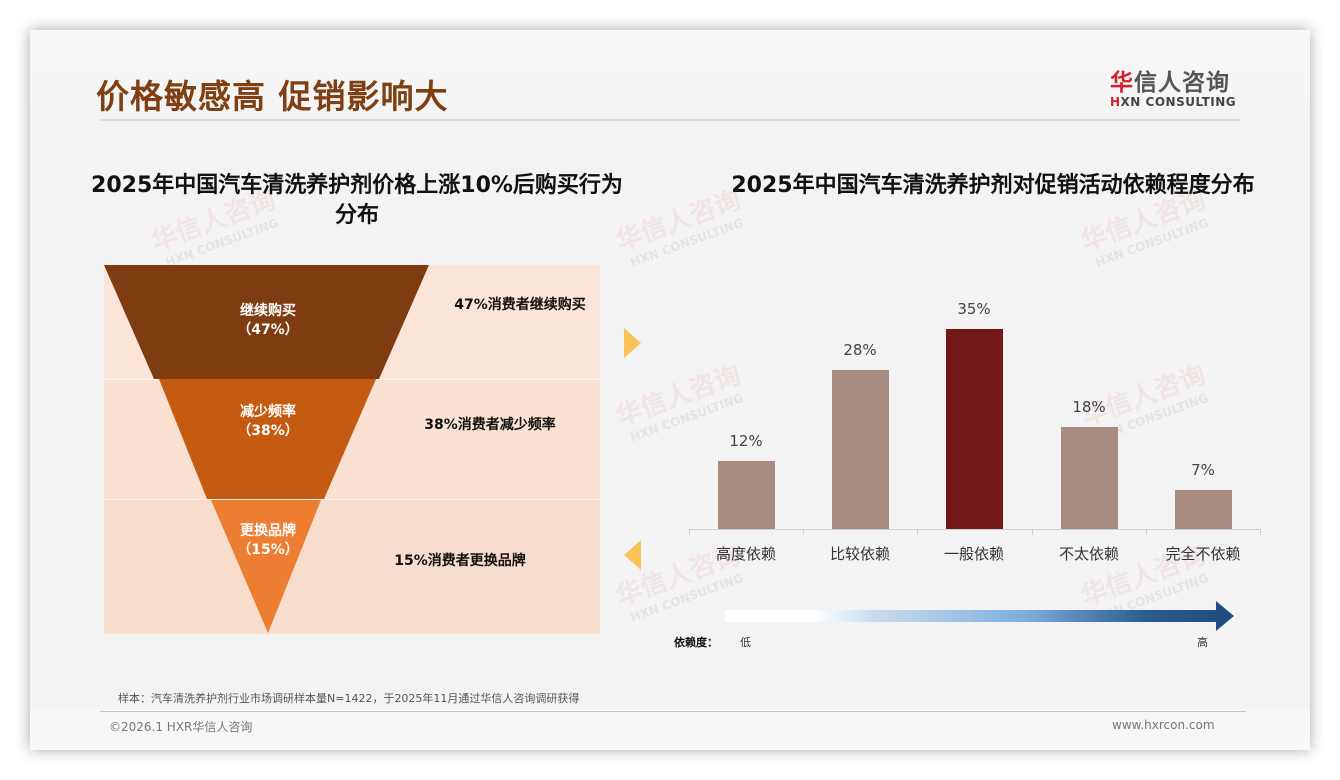 This screenshot has width=1340, height=780. Describe the element at coordinates (993, 185) in the screenshot. I see `bar-chart-title: 2025年中国汽车清洗养护剂对促销活动依赖程度分布` at that location.